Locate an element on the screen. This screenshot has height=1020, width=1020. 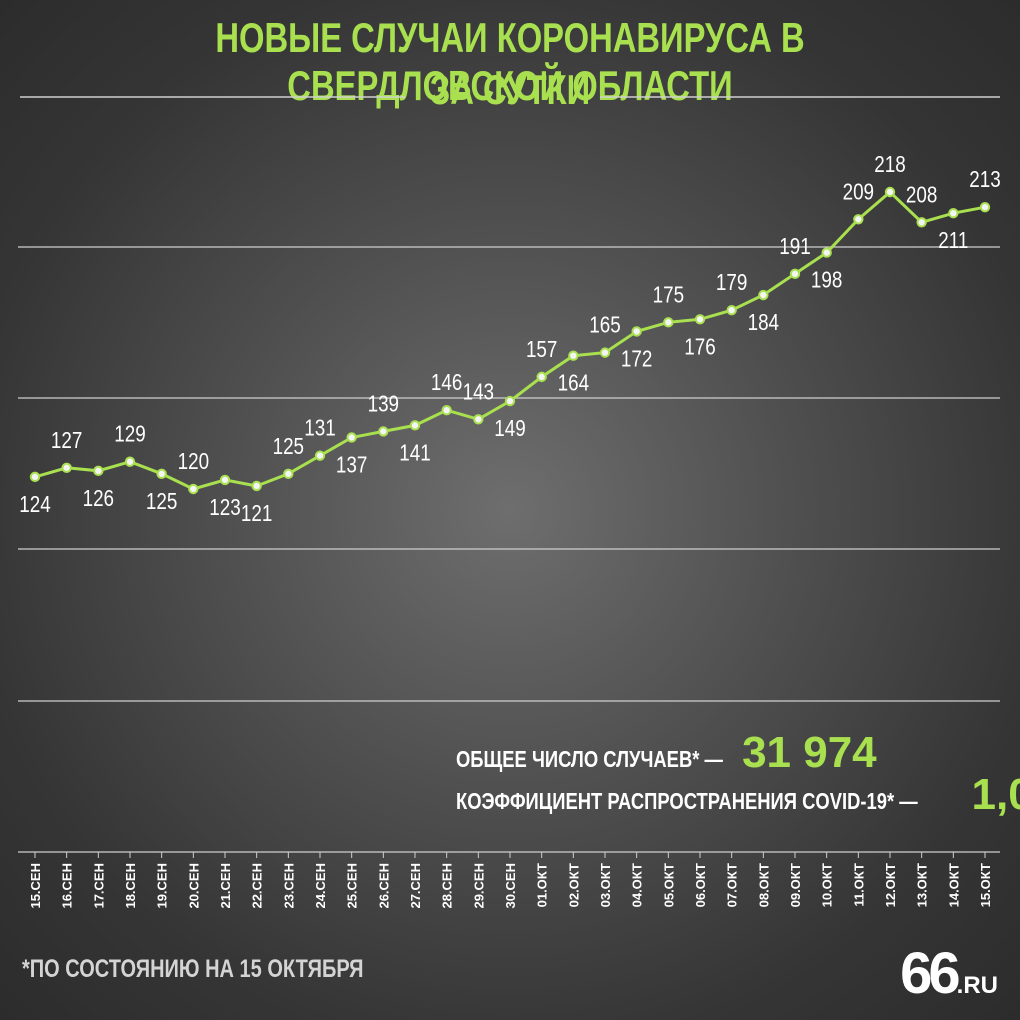
x-tick-label: 28.СЕН is located at coordinates (447, 886).